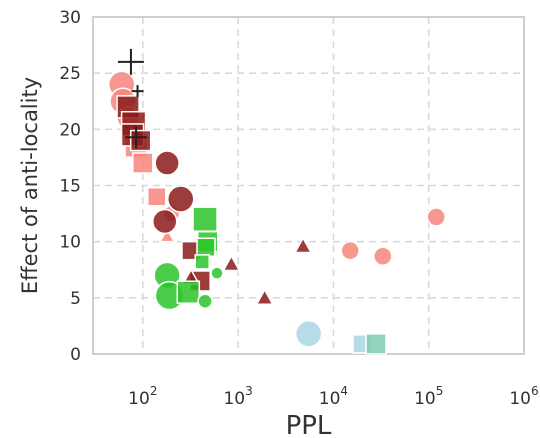 This screenshot has width=540, height=438. What do you see at coordinates (70, 187) in the screenshot?
I see `y-tick-label: 15` at bounding box center [70, 187].